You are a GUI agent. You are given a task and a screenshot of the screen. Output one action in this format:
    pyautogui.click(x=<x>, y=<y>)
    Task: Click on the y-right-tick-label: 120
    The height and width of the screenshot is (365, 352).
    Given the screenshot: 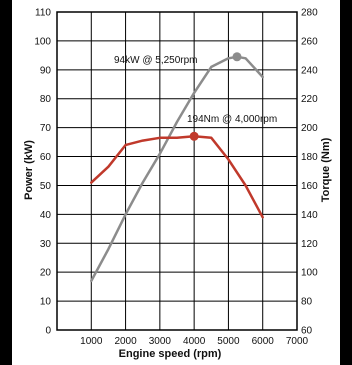 What is the action you would take?
    pyautogui.click(x=309, y=244)
    